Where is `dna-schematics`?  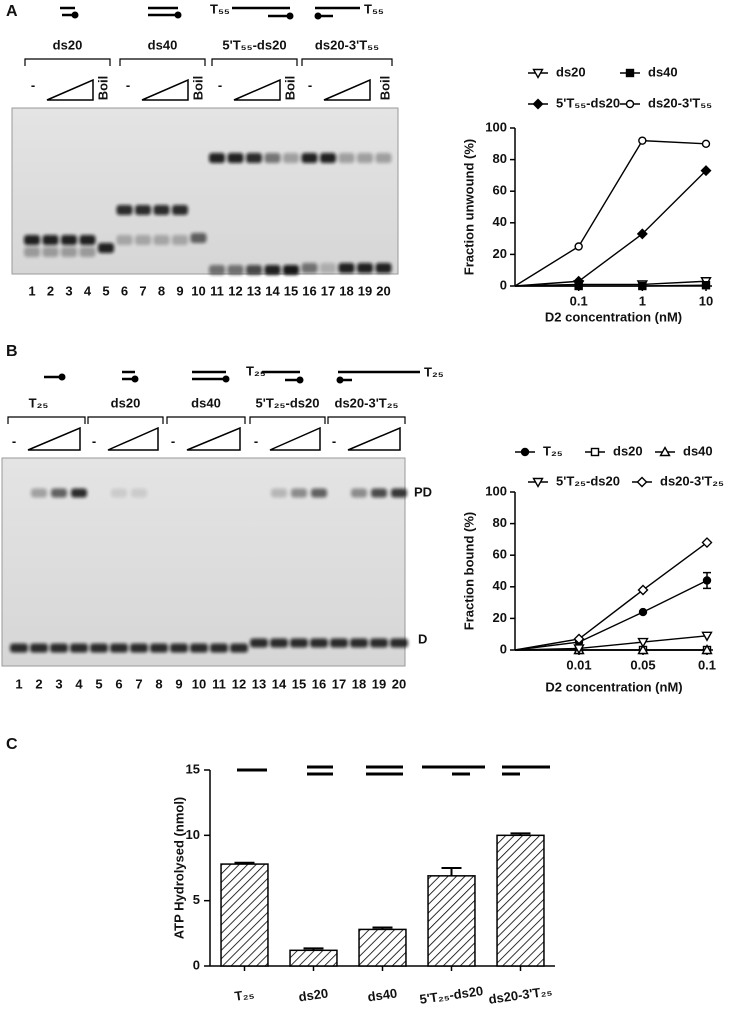
dna-schematics is located at coordinates (393, 770).